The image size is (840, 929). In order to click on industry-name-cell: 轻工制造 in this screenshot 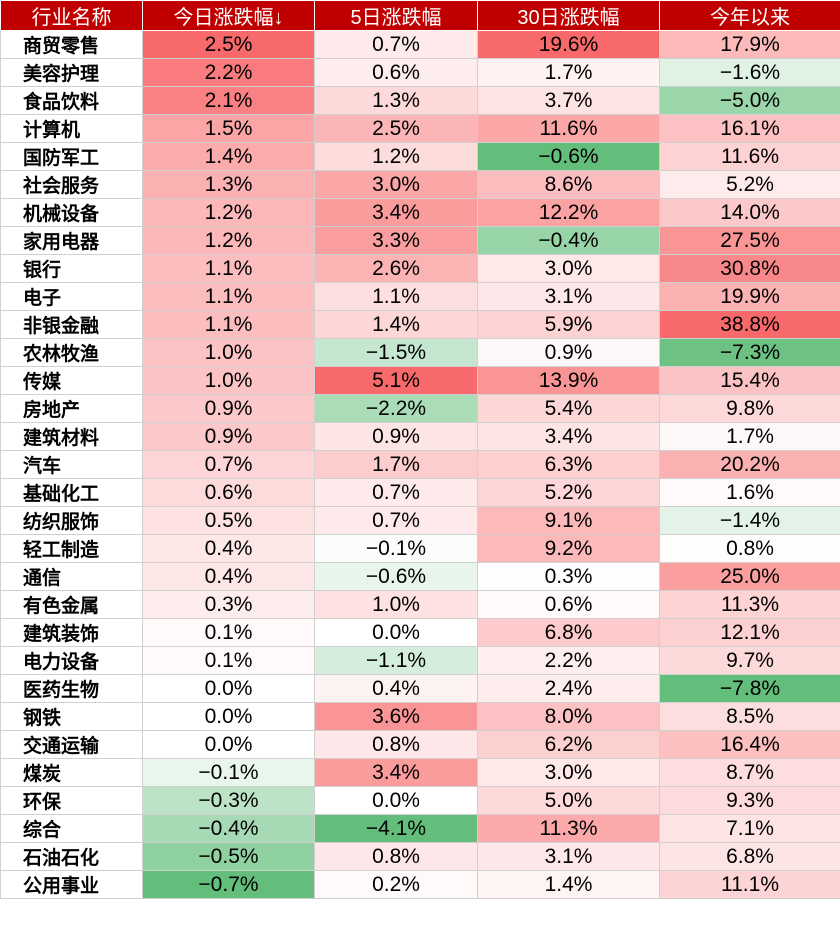, I will do `click(72, 549)`.